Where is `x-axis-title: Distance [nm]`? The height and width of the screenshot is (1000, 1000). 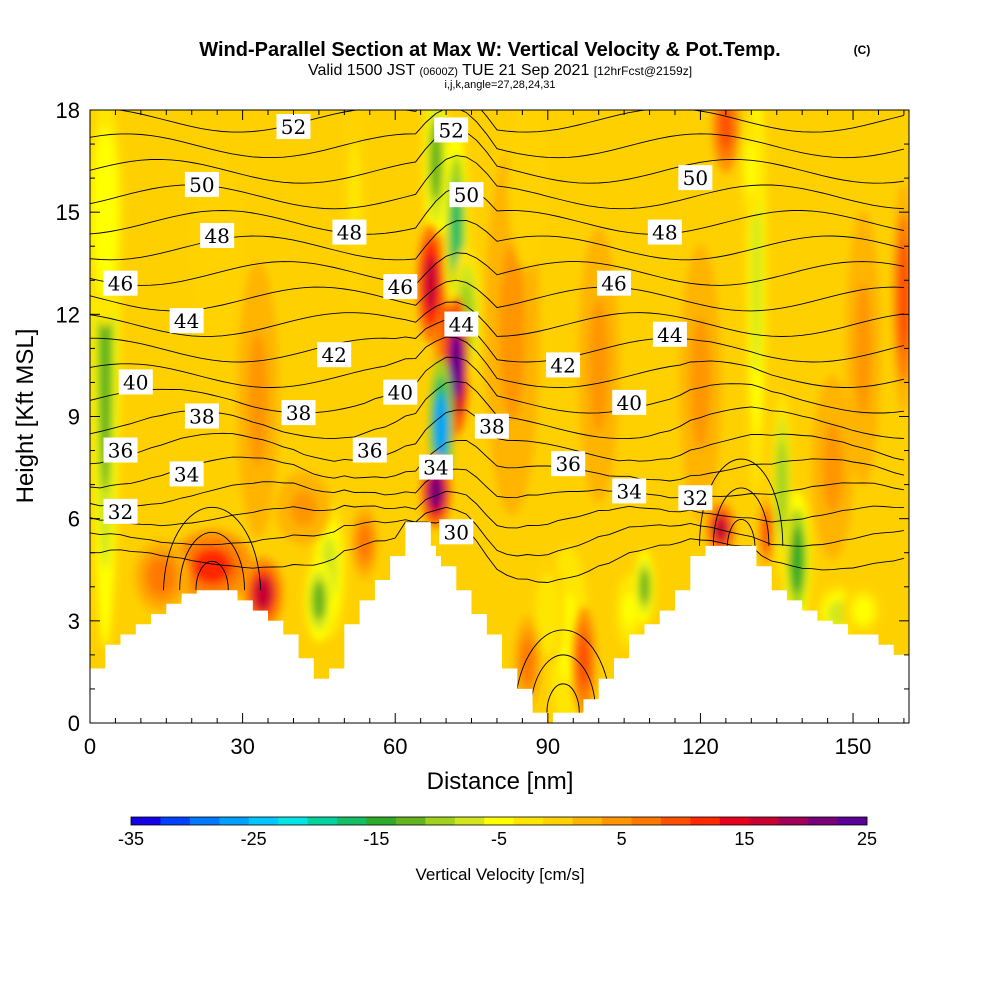
x-axis-title: Distance [nm] is located at coordinates (500, 781).